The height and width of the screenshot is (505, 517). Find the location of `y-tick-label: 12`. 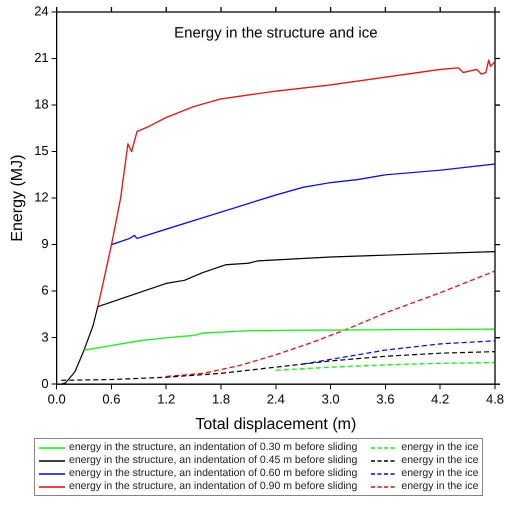

y-tick-label: 12 is located at coordinates (41, 197).